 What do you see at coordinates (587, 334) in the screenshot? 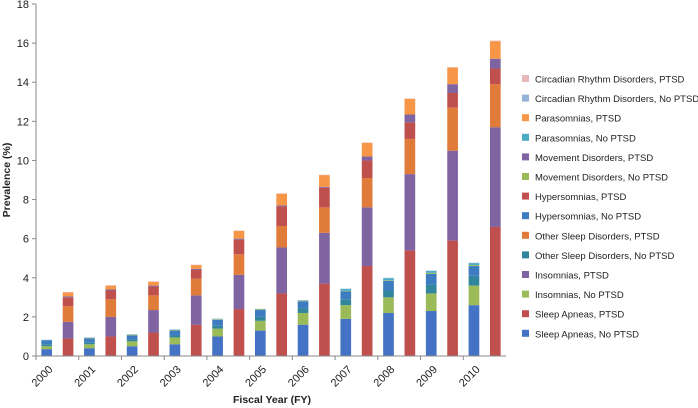
I see `legend-label: Sleep Apneas, No PTSD` at bounding box center [587, 334].